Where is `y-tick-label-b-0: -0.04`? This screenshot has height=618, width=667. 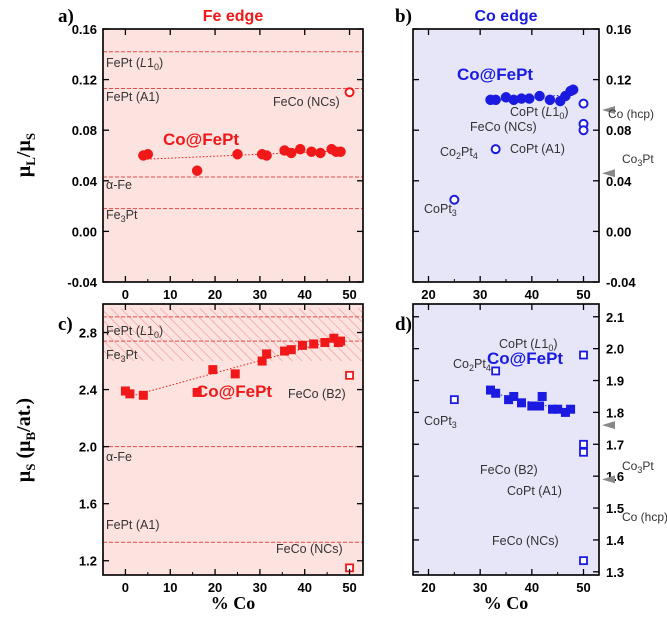
y-tick-label-b-0: -0.04 is located at coordinates (621, 282).